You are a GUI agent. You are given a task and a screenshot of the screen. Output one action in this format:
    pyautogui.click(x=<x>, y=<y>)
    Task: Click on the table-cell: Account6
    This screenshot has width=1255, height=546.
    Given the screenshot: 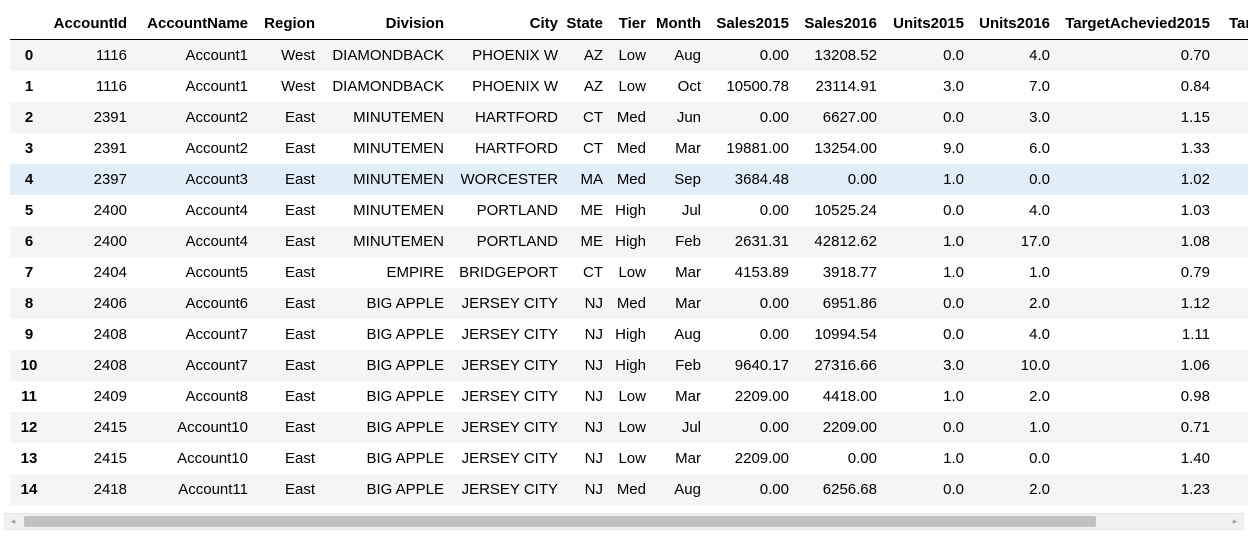 What is the action you would take?
    pyautogui.click(x=216, y=303)
    